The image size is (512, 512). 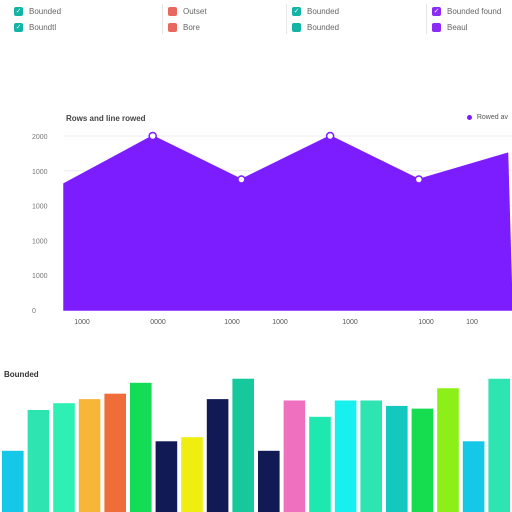 I want to click on series-swatch-icon, so click(x=469, y=117).